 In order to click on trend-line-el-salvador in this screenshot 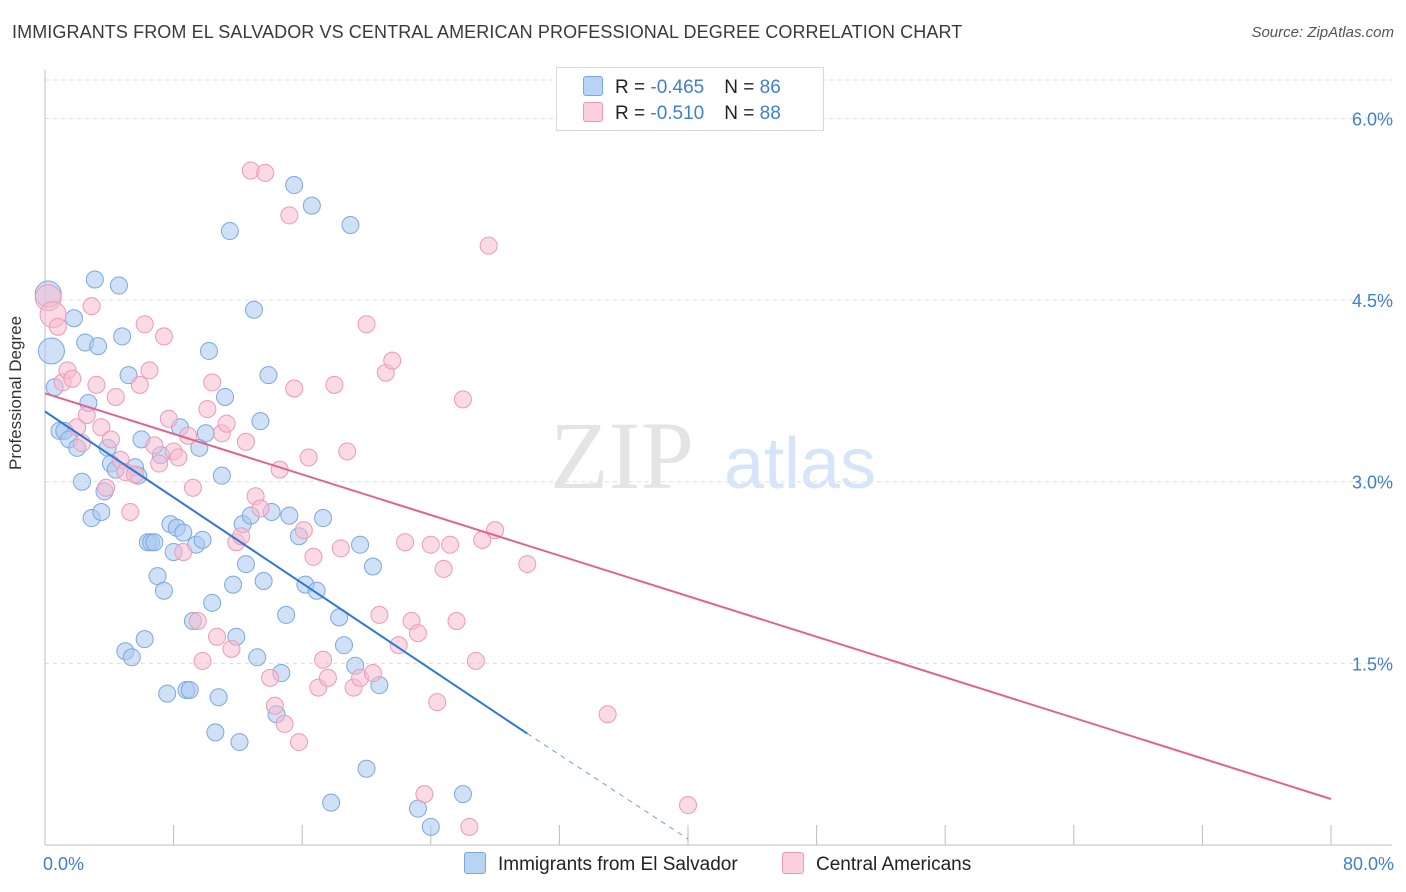, I will do `click(286, 572)`.